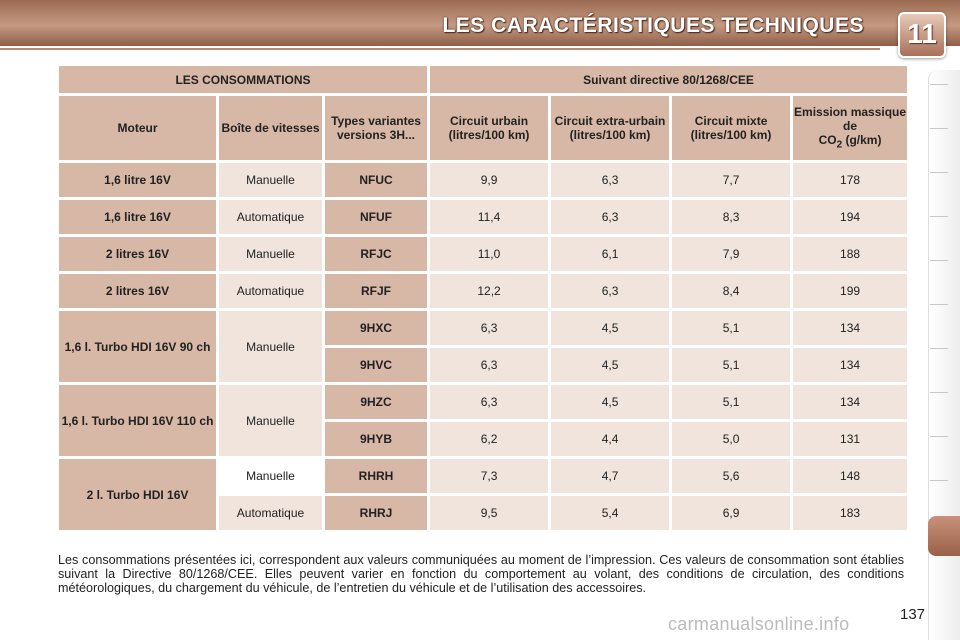 This screenshot has width=960, height=640. Describe the element at coordinates (376, 291) in the screenshot. I see `variant-code-cell: RFJF` at that location.